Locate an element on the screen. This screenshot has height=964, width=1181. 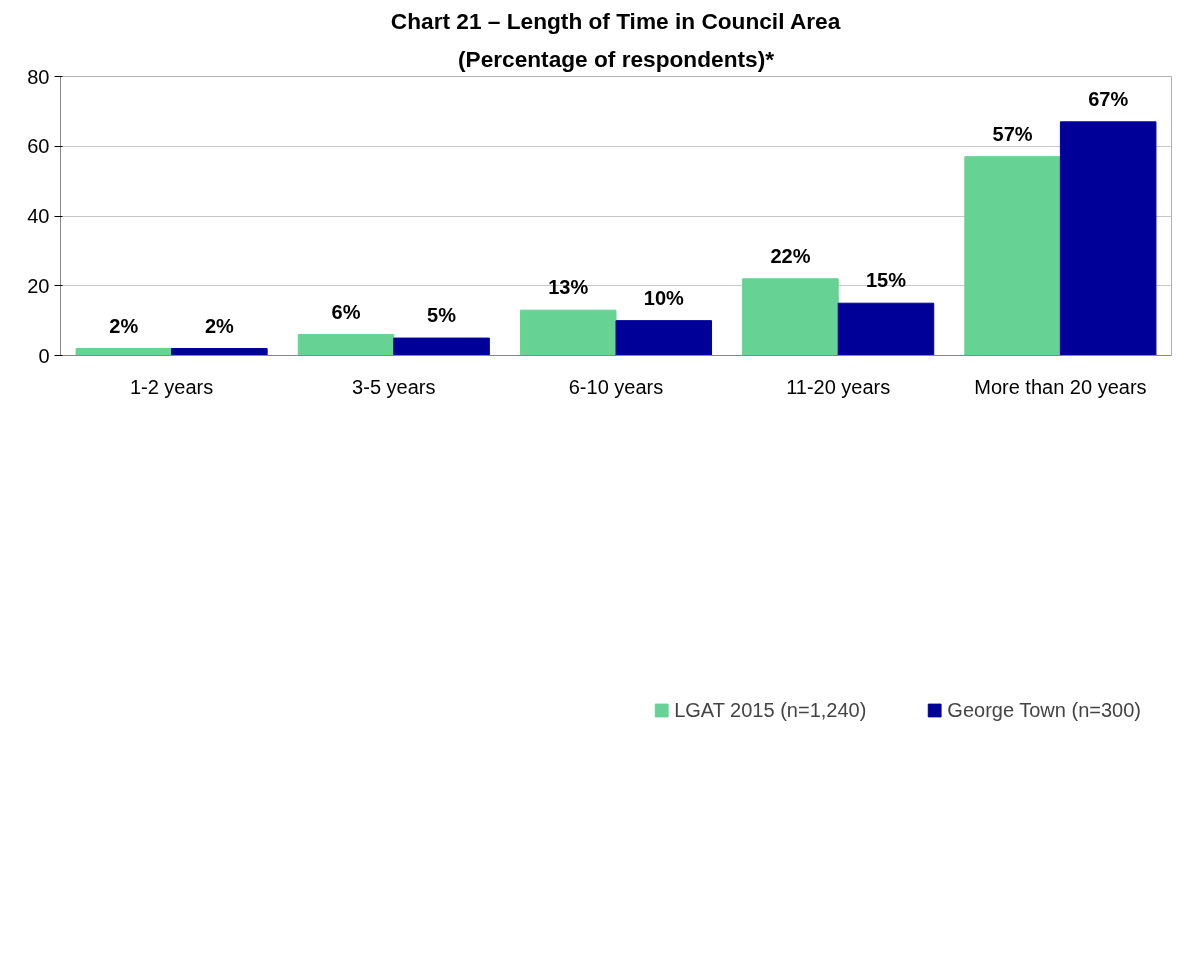
data-label: 15% is located at coordinates (886, 280).